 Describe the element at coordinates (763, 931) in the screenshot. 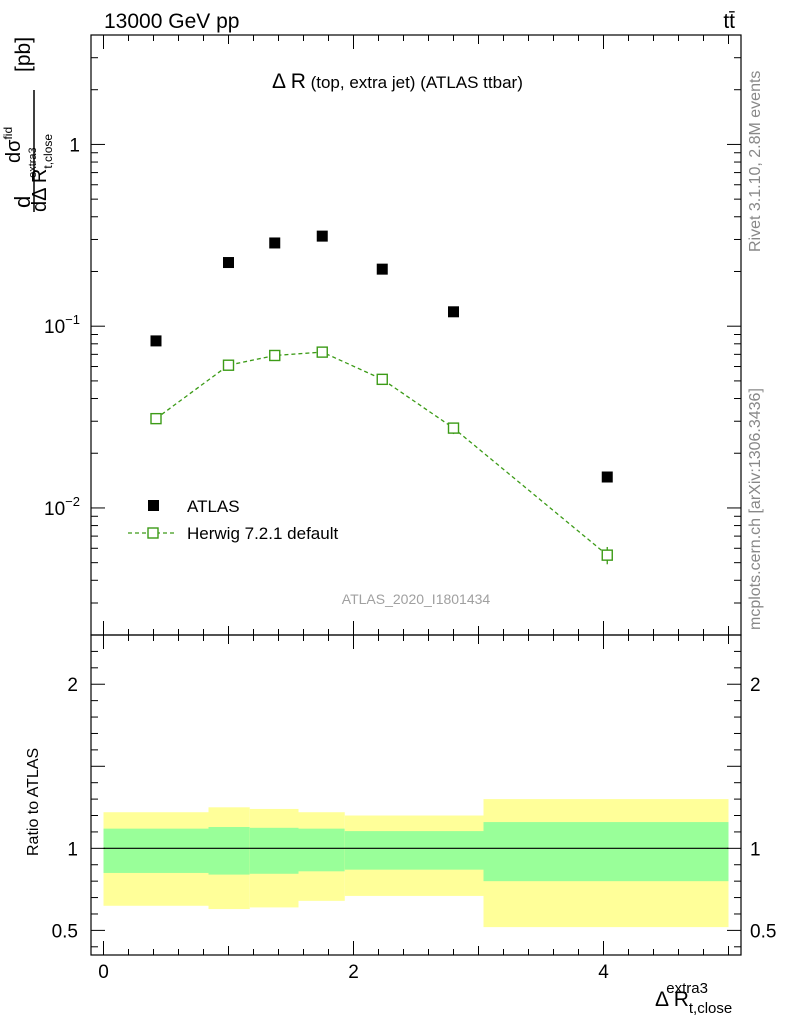

I see `ratio-y-tick-label-right-0: 0.5` at that location.